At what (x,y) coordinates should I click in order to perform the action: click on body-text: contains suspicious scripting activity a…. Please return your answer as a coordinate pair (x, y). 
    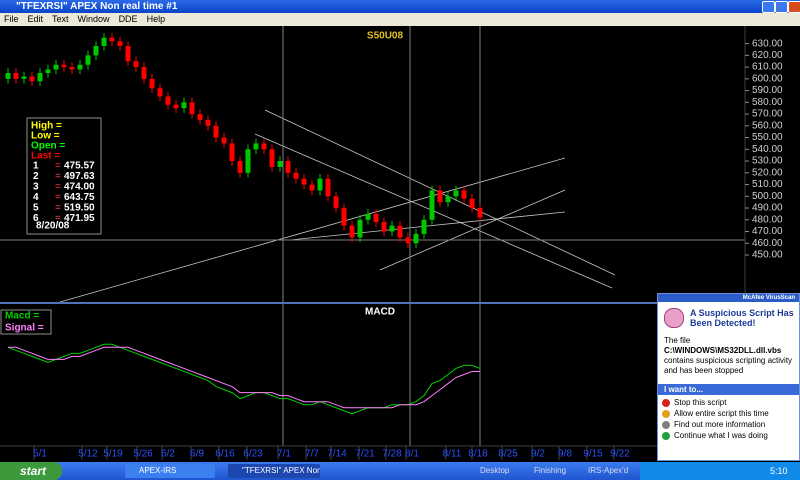
    Looking at the image, I should click on (728, 365).